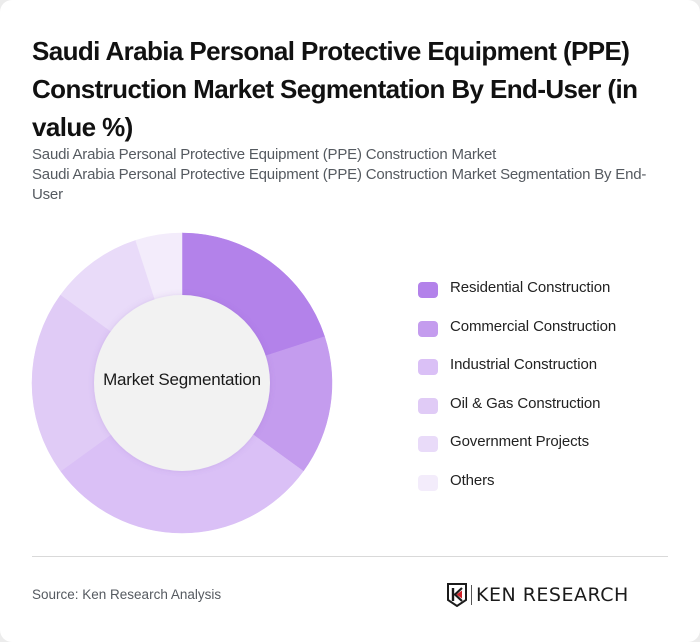  I want to click on logo-text: KEN RESEARCH, so click(552, 595).